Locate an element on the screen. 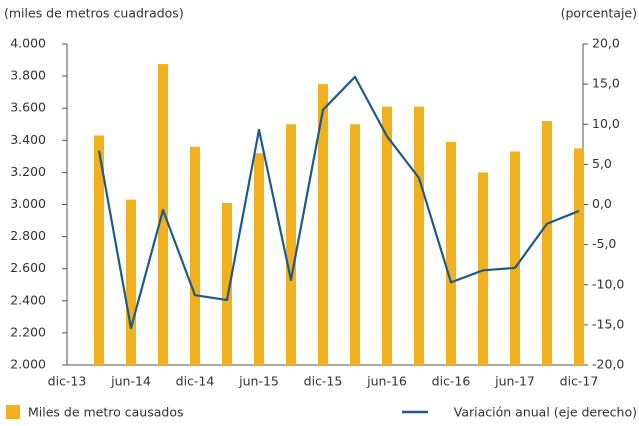 Image resolution: width=639 pixels, height=426 pixels. y-tick-label: 3.200 is located at coordinates (28, 171).